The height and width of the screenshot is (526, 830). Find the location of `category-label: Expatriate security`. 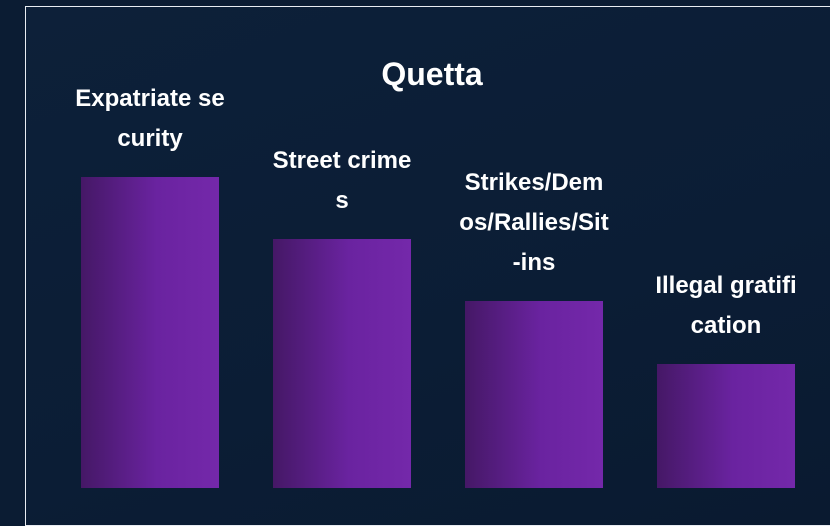

category-label: Expatriate security is located at coordinates (150, 118).